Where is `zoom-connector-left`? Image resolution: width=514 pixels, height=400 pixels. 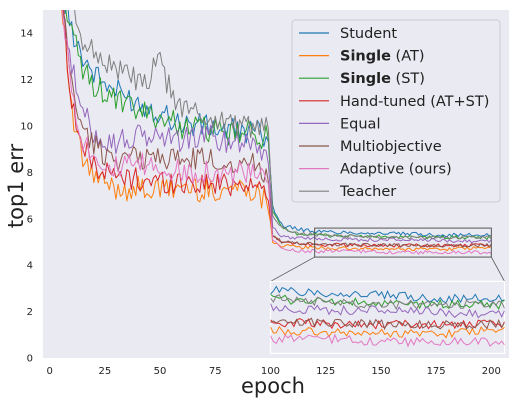 zoom-connector-left is located at coordinates (292, 269).